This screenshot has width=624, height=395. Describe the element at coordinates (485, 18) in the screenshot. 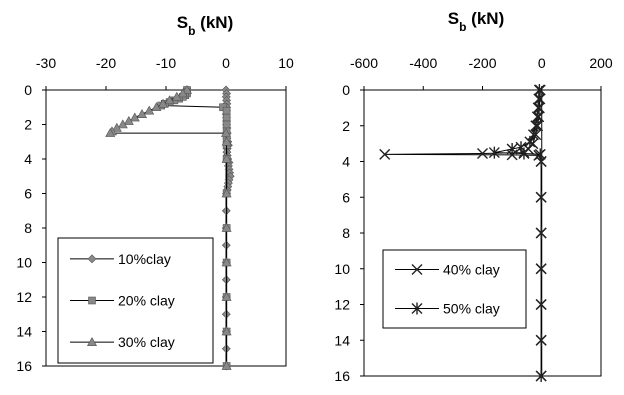

I see `right-title-unit: (kN)` at that location.